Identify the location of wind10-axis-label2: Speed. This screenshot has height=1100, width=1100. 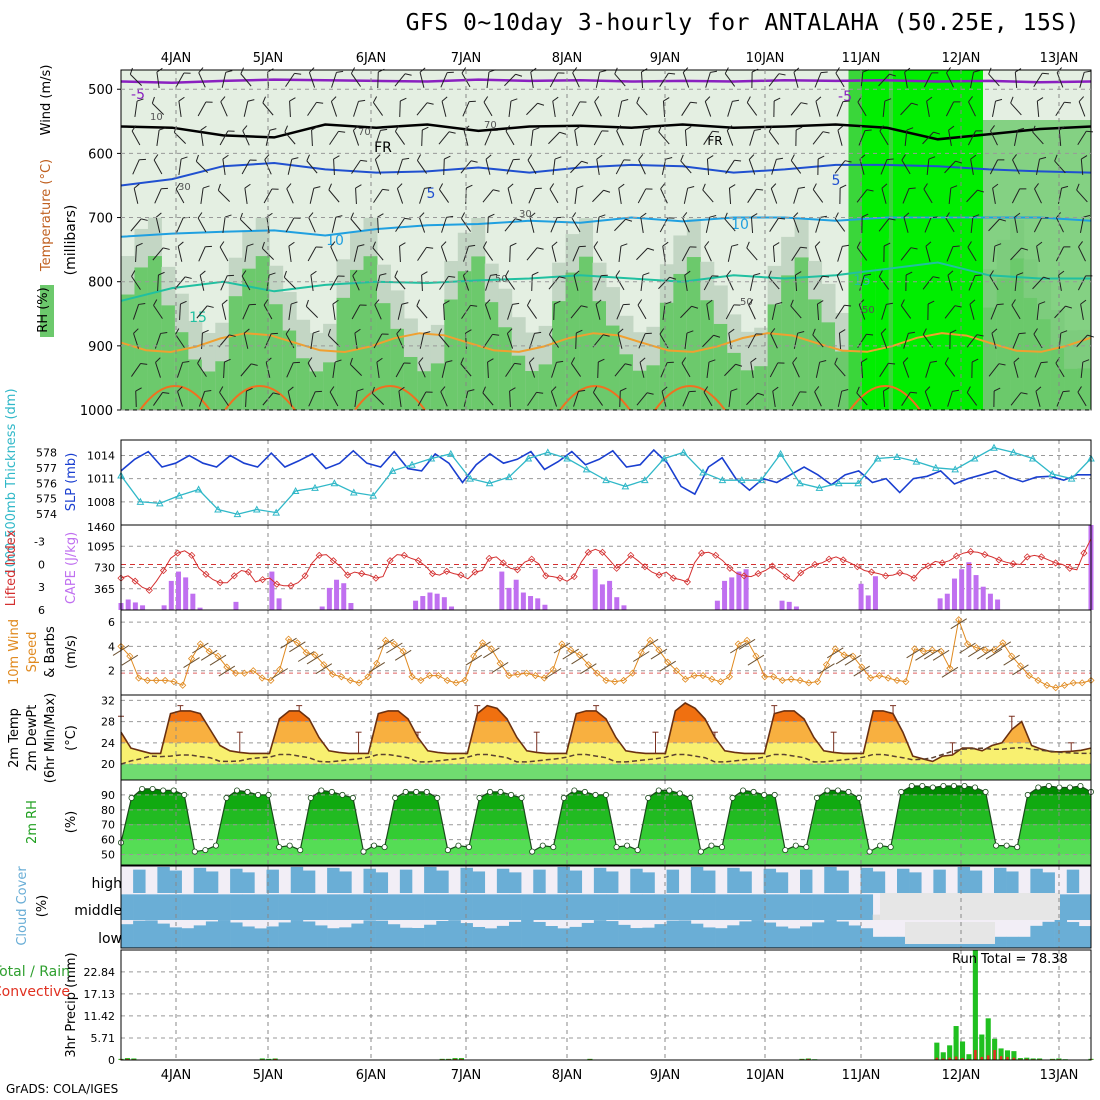
(32, 652).